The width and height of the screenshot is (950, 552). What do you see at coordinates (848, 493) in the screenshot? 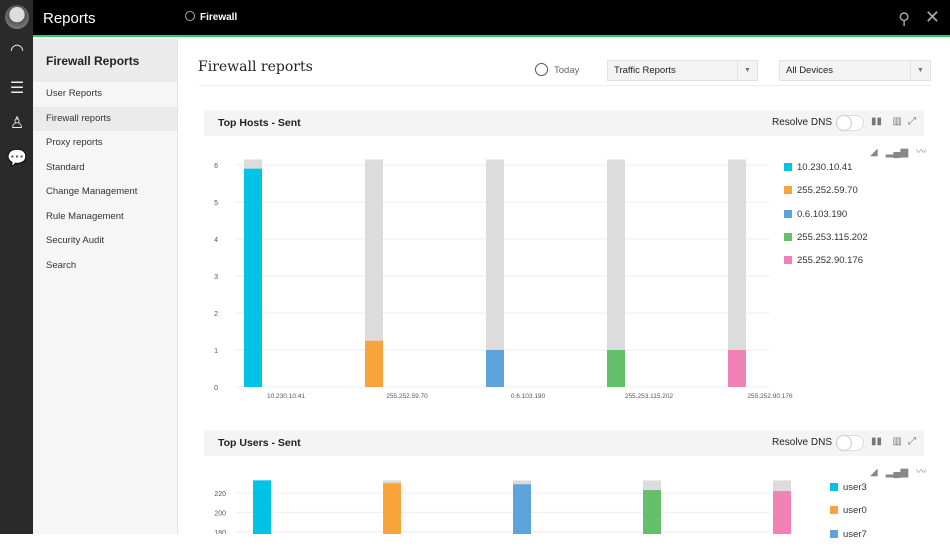
I see `legend-item: user3` at bounding box center [848, 493].